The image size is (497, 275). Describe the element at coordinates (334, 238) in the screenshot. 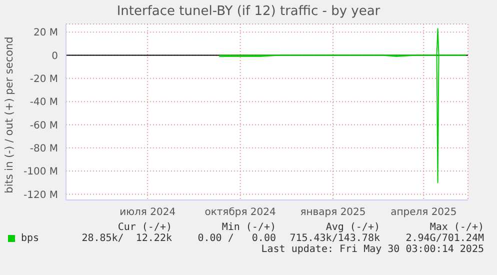

I see `text: 715.43k/143.78k` at that location.